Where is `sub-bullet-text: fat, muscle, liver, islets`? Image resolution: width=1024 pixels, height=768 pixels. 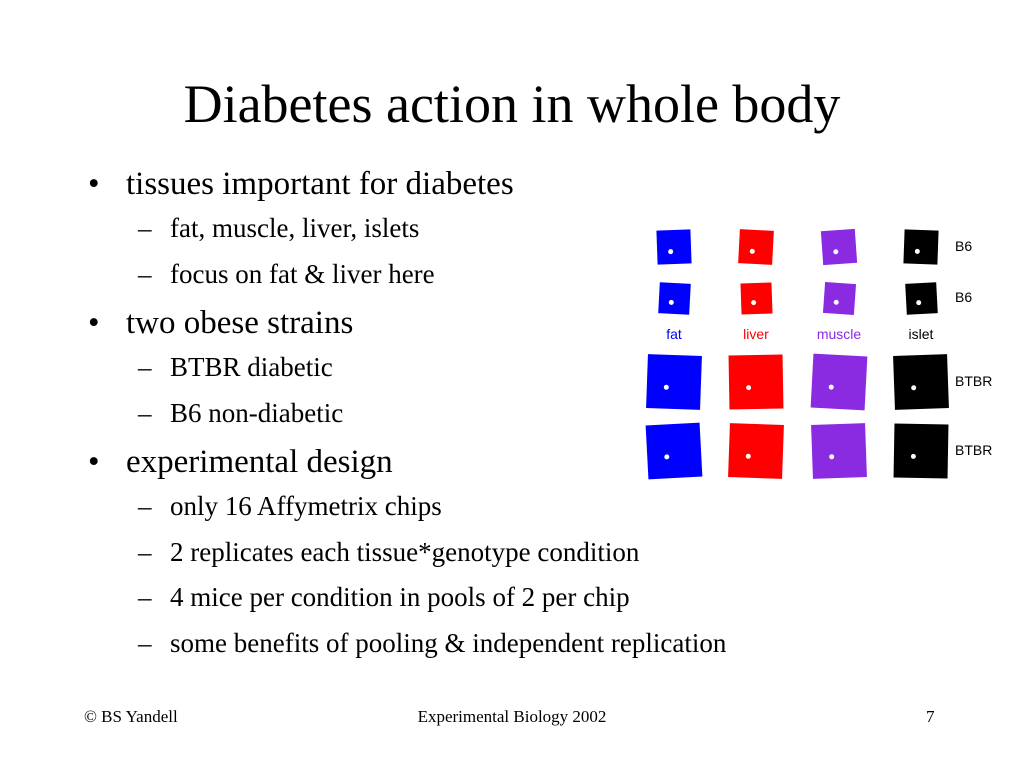
sub-bullet-text: fat, muscle, liver, islets is located at coordinates (295, 228).